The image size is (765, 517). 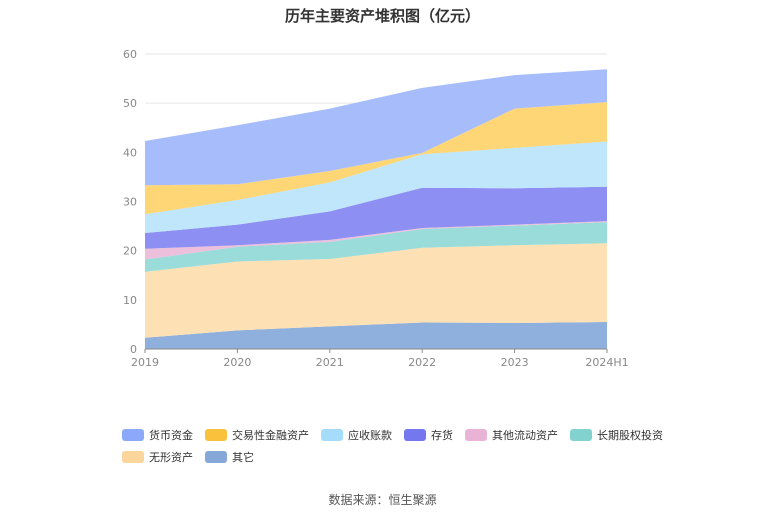 I want to click on legend-label: 其他流动资产, so click(x=525, y=435).